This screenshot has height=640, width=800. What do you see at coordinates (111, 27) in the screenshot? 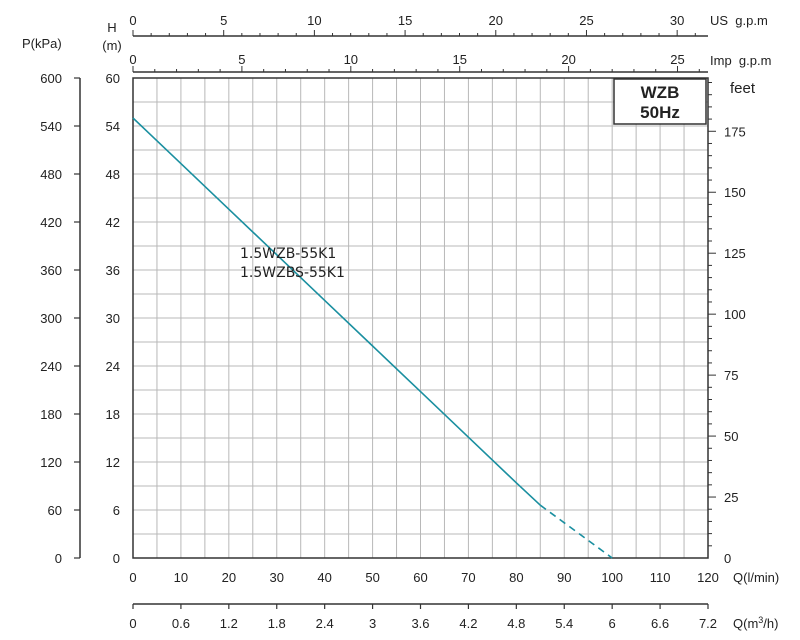
I see `h-axis-title-line1: H` at bounding box center [111, 27].